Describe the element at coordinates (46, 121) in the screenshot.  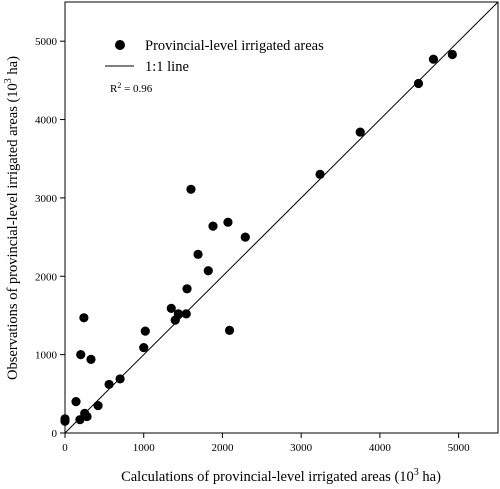
I see `y-tick-label: 4000` at that location.